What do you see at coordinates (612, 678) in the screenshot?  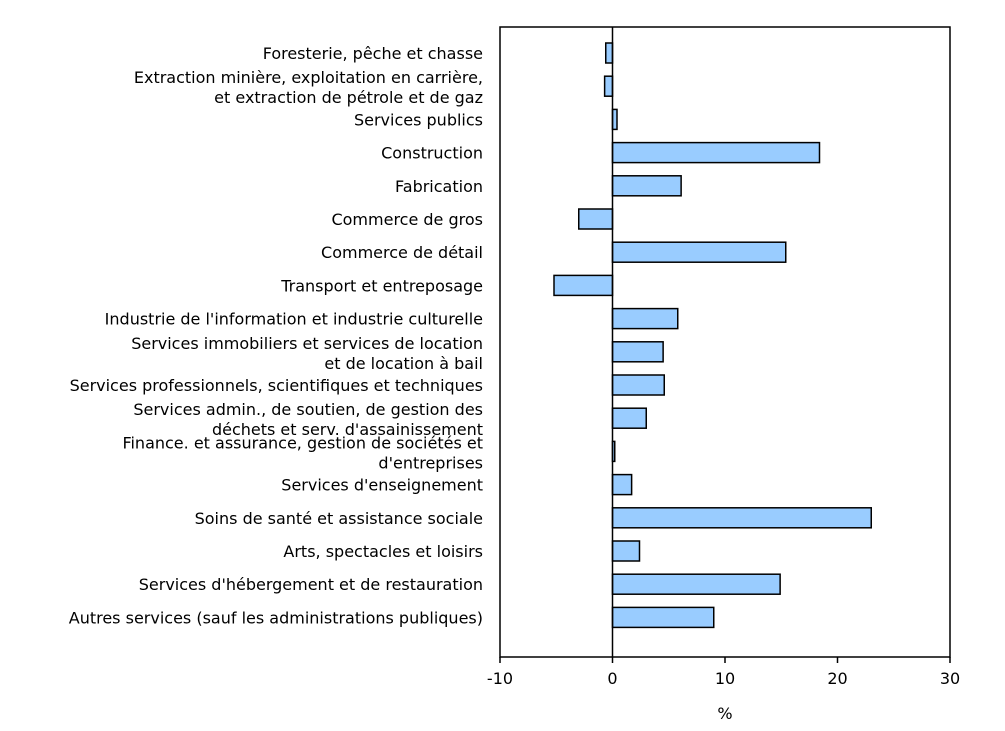 I see `x-tick-label-1: 0` at bounding box center [612, 678].